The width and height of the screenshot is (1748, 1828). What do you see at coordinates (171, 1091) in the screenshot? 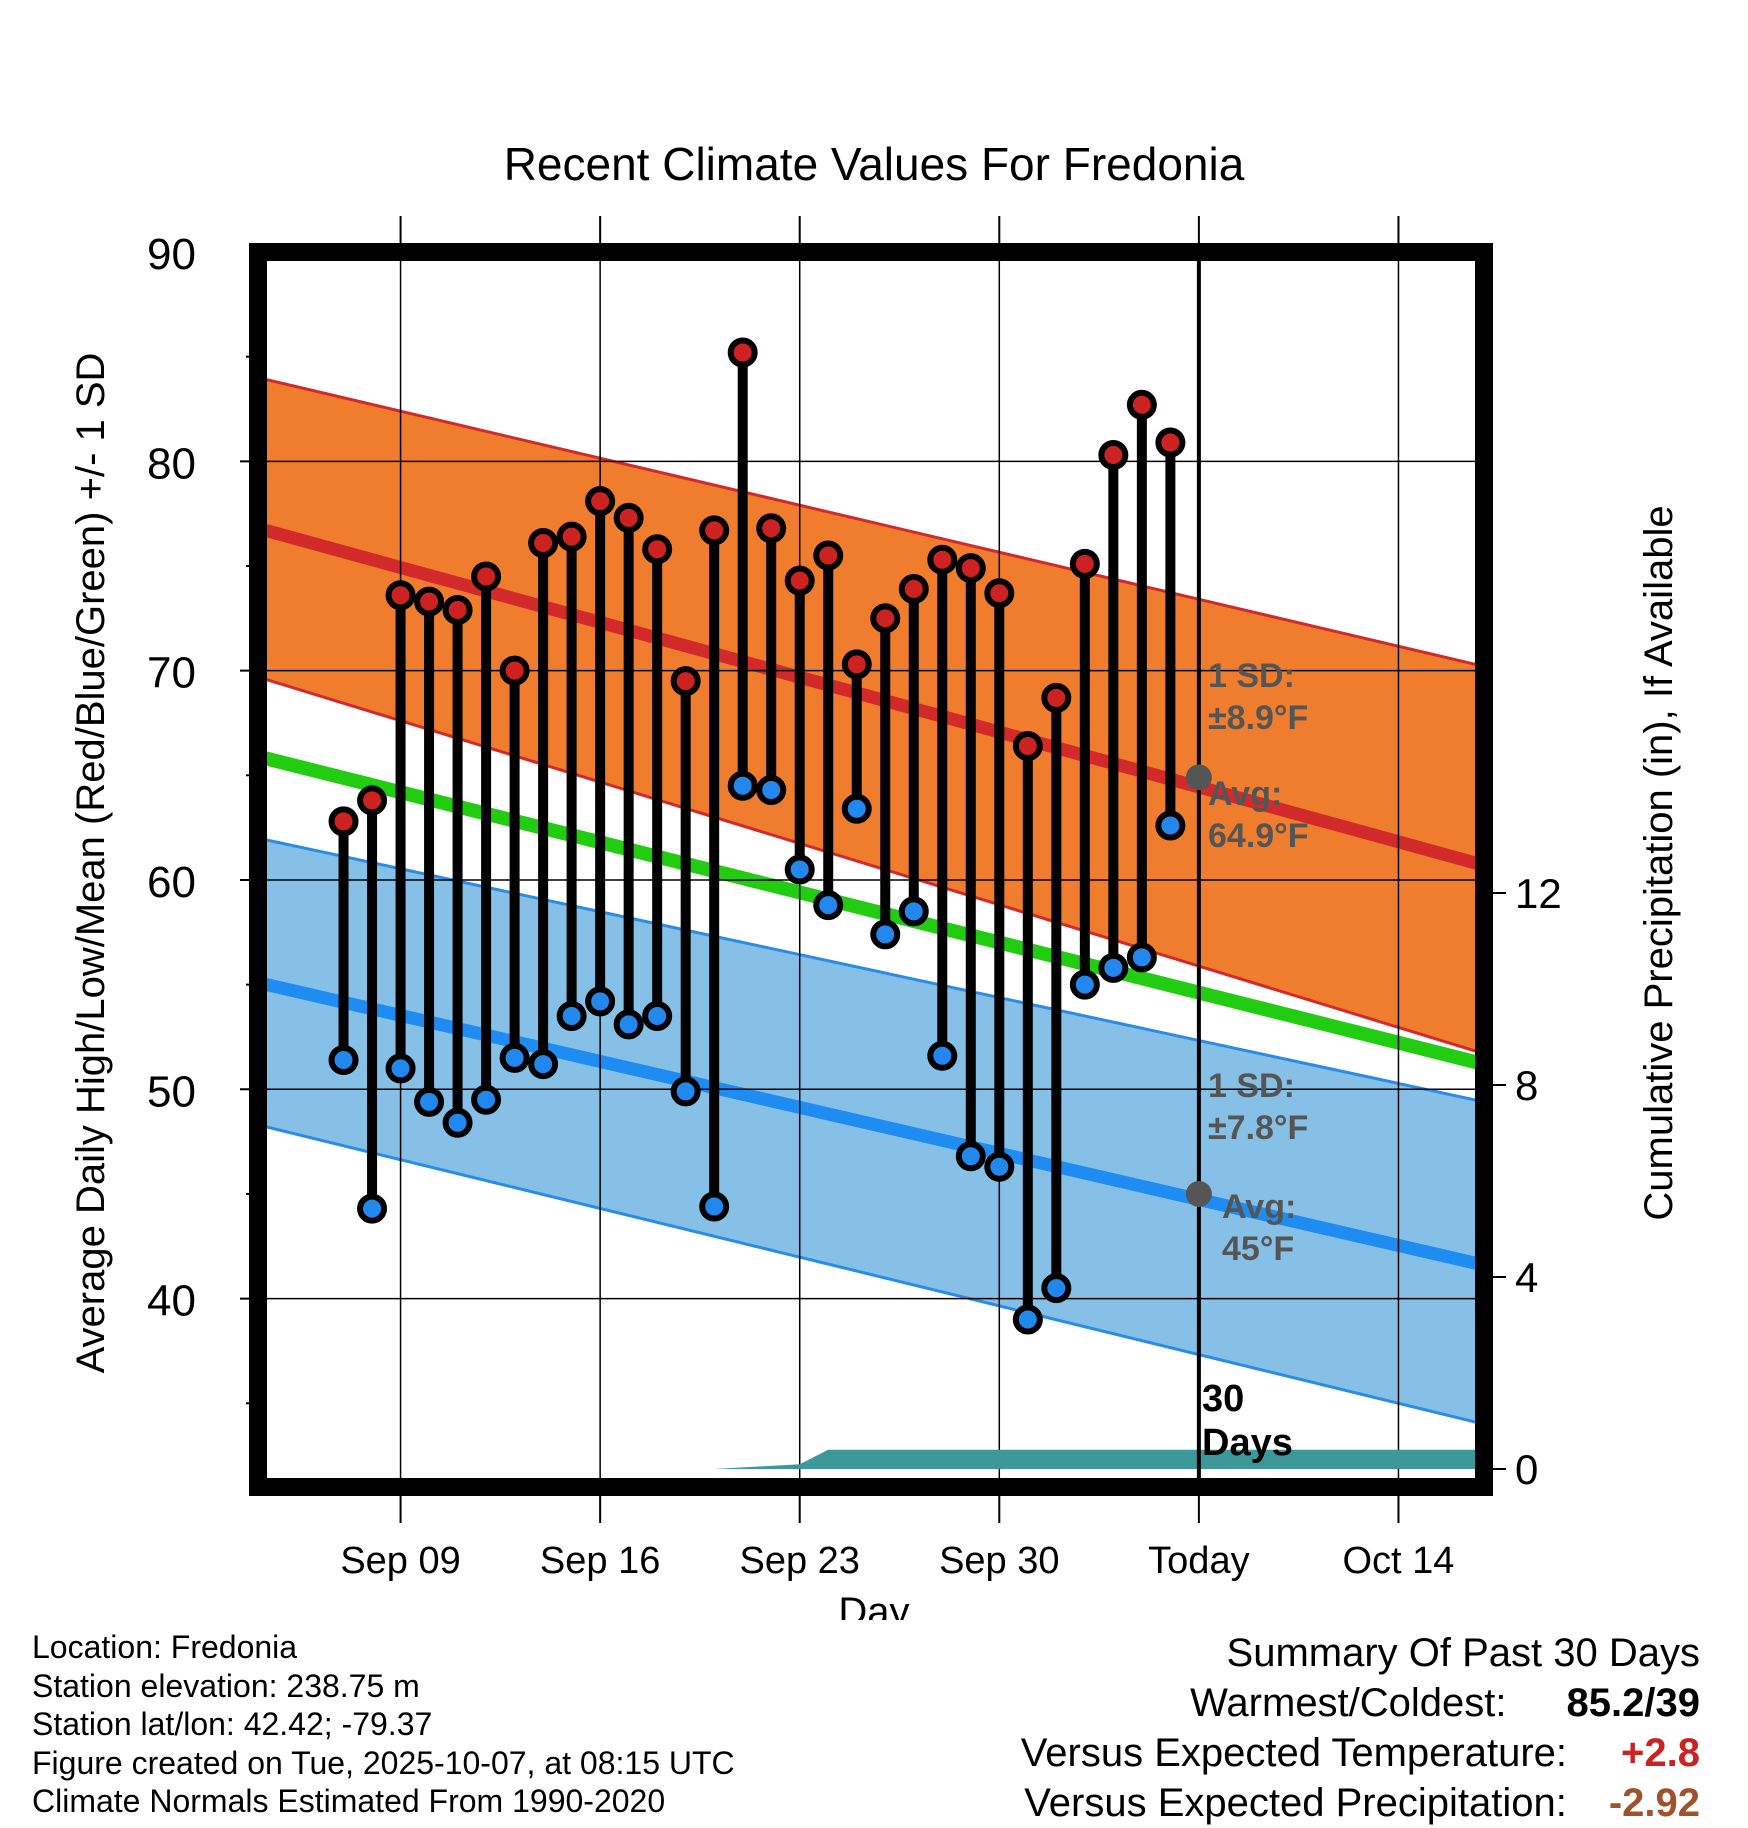
I see `y-tick-label: 50` at bounding box center [171, 1091].